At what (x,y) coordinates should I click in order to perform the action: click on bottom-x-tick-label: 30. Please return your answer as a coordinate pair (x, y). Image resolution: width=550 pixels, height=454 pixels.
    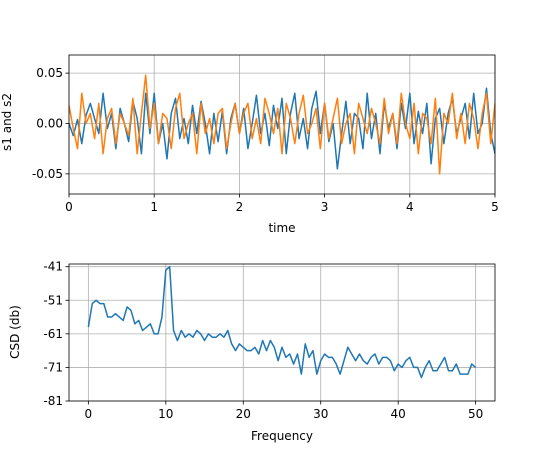
    Looking at the image, I should click on (320, 414).